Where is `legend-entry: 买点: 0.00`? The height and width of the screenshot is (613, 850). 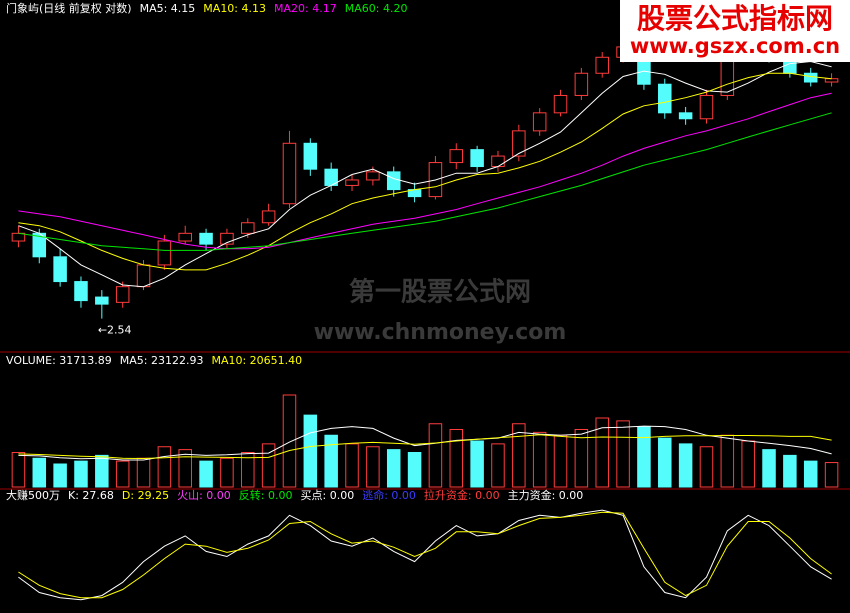 legend-entry: 买点: 0.00 is located at coordinates (328, 495).